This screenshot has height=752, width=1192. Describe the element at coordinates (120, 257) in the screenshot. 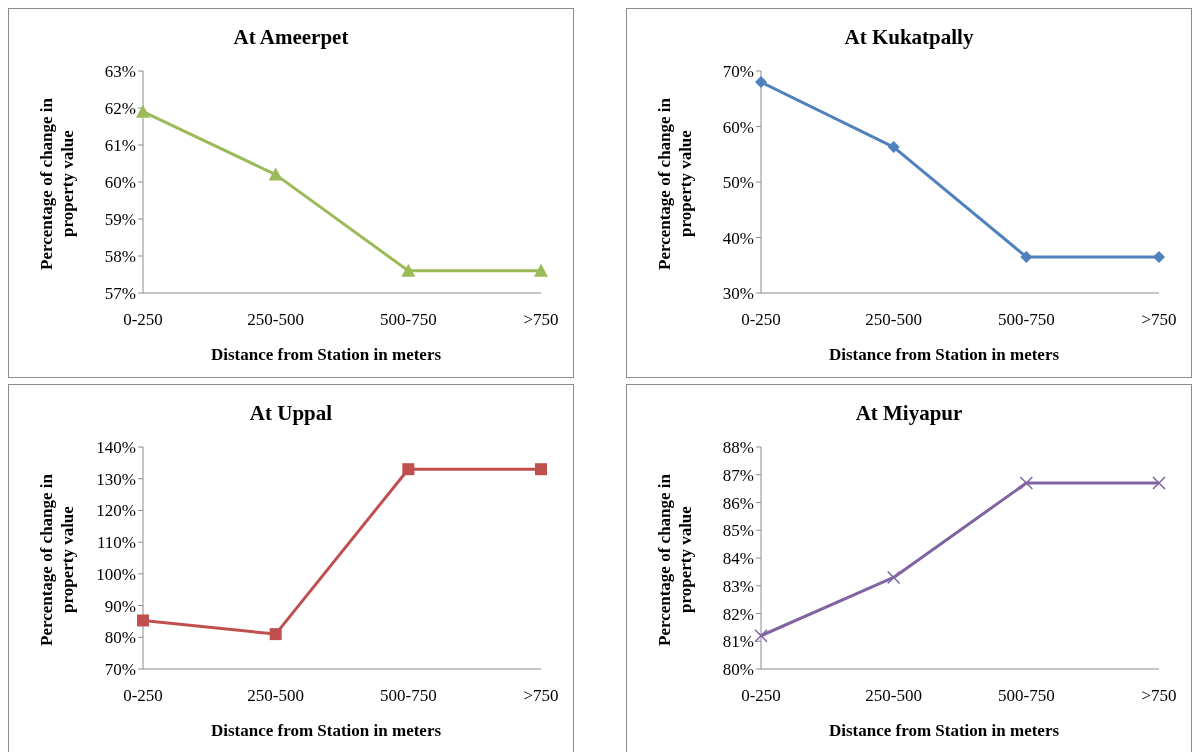

I see `y-tick-label: 58%` at that location.